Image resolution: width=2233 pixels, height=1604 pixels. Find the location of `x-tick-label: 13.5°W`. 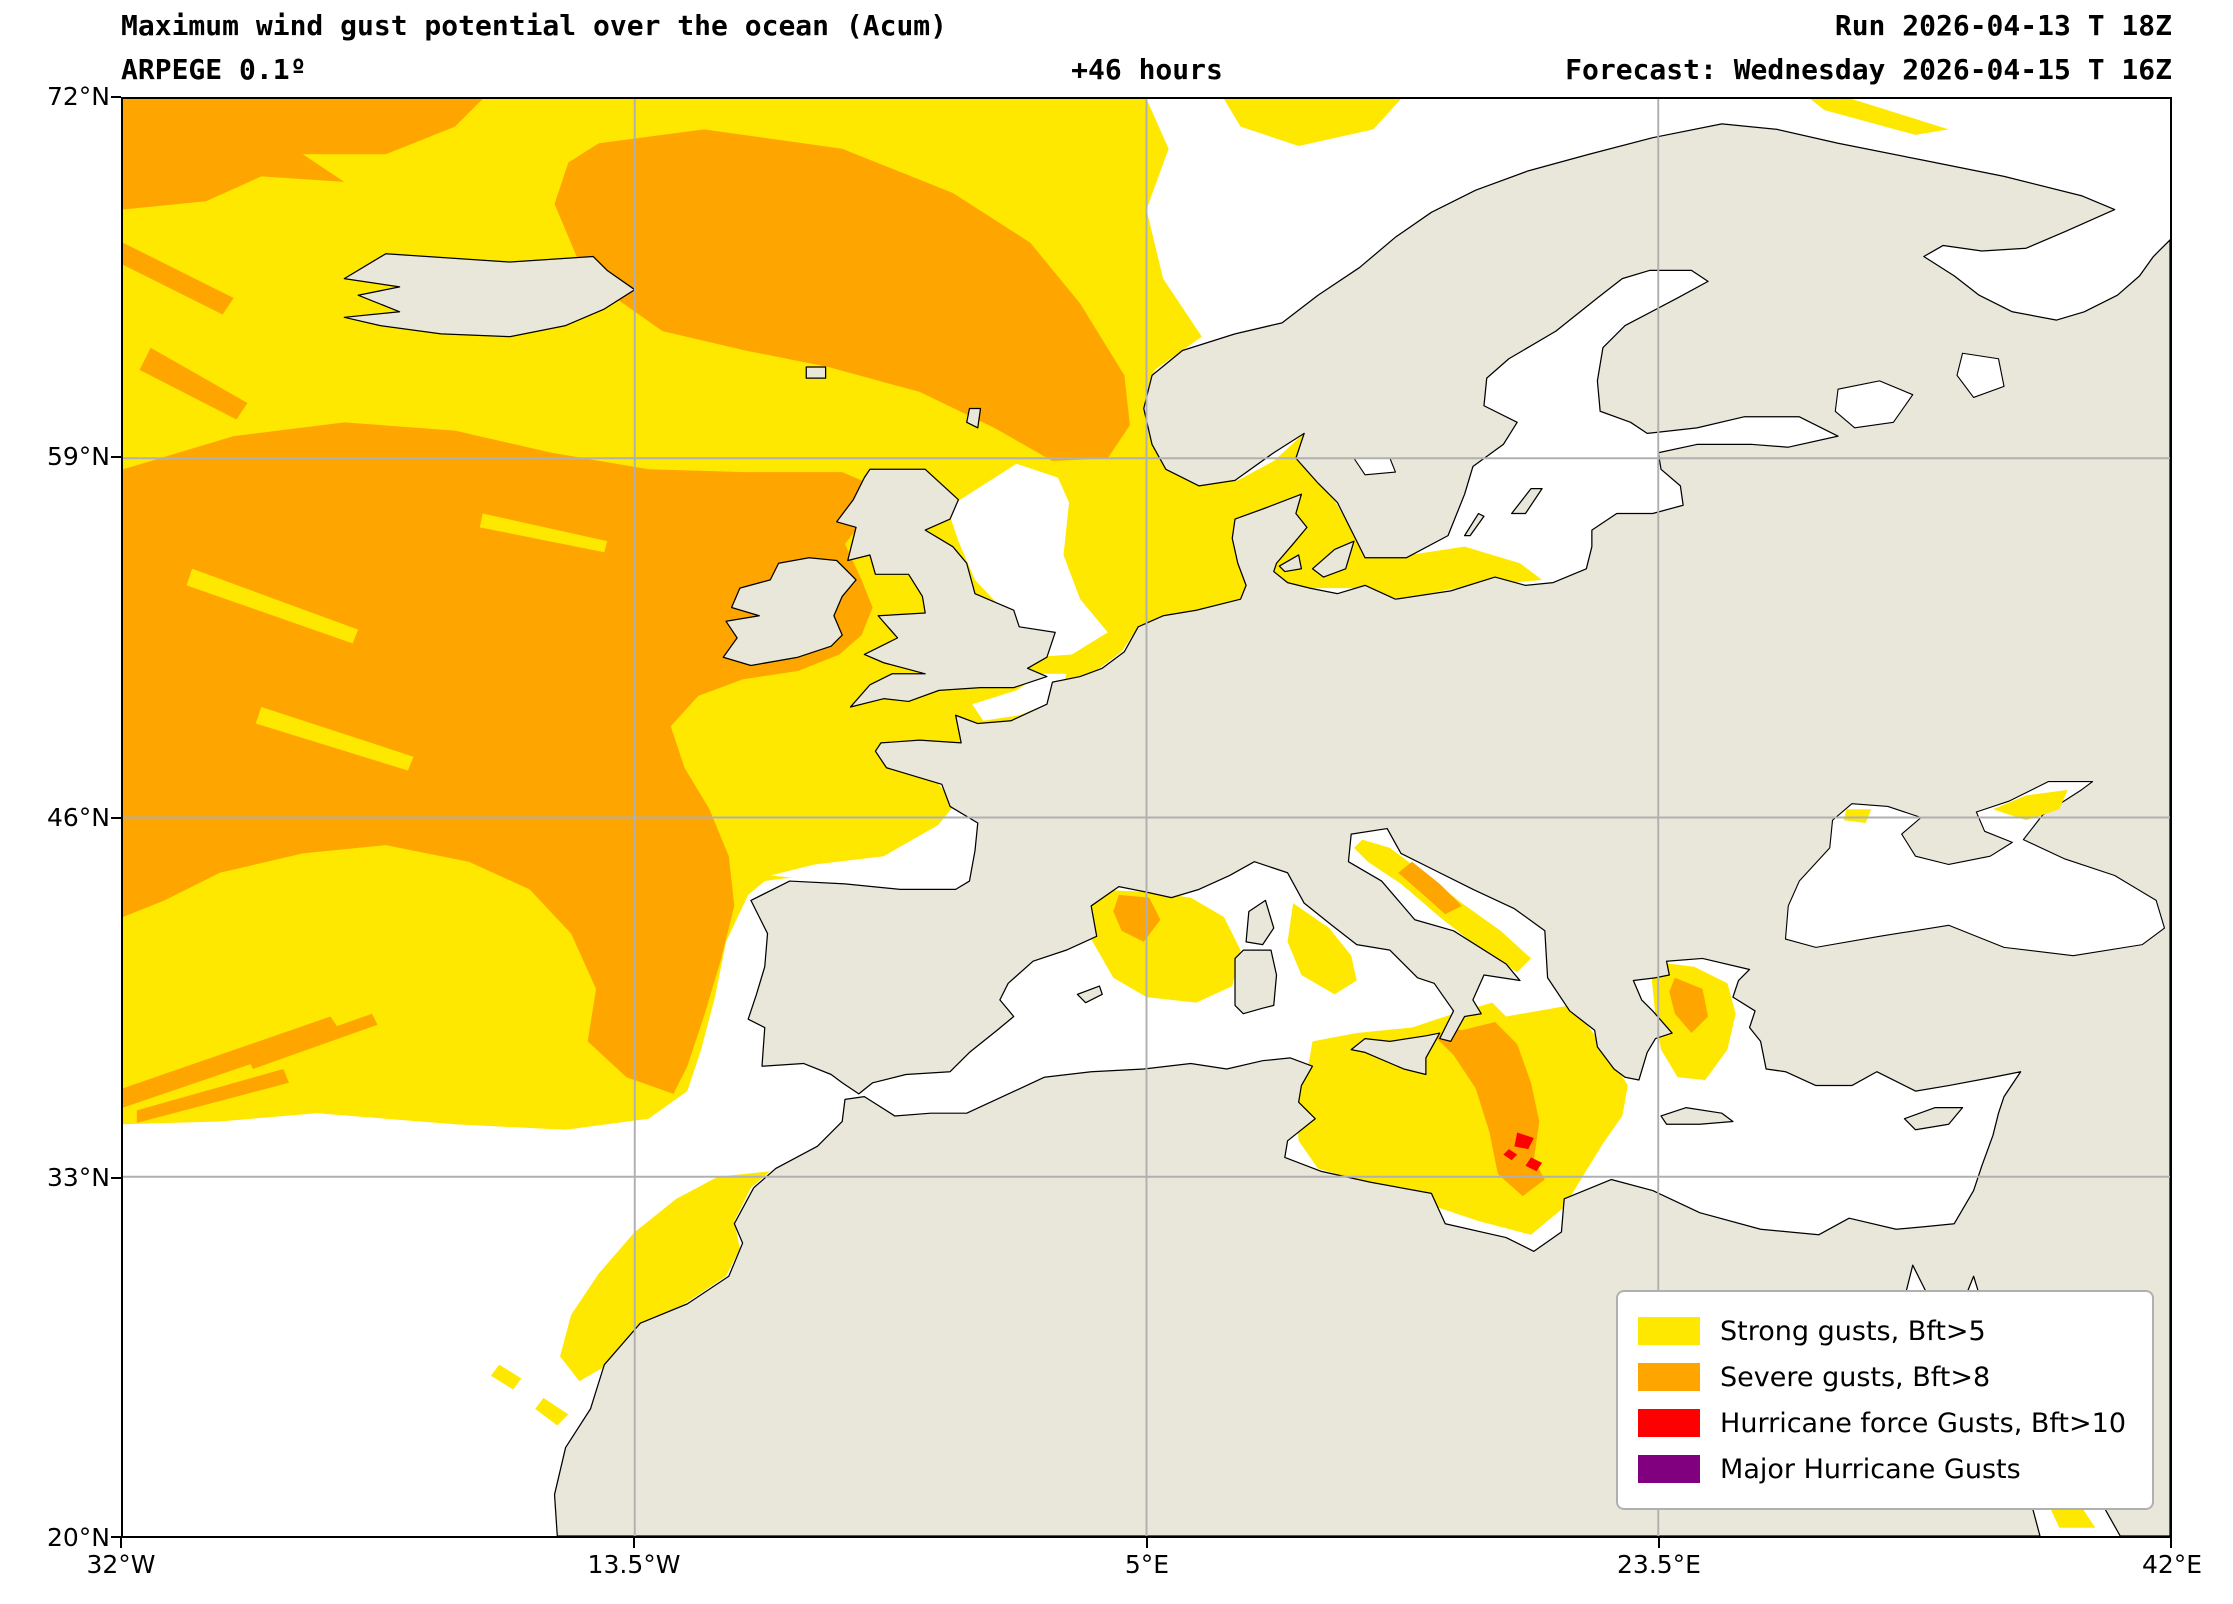

x-tick-label: 13.5°W is located at coordinates (634, 1564).